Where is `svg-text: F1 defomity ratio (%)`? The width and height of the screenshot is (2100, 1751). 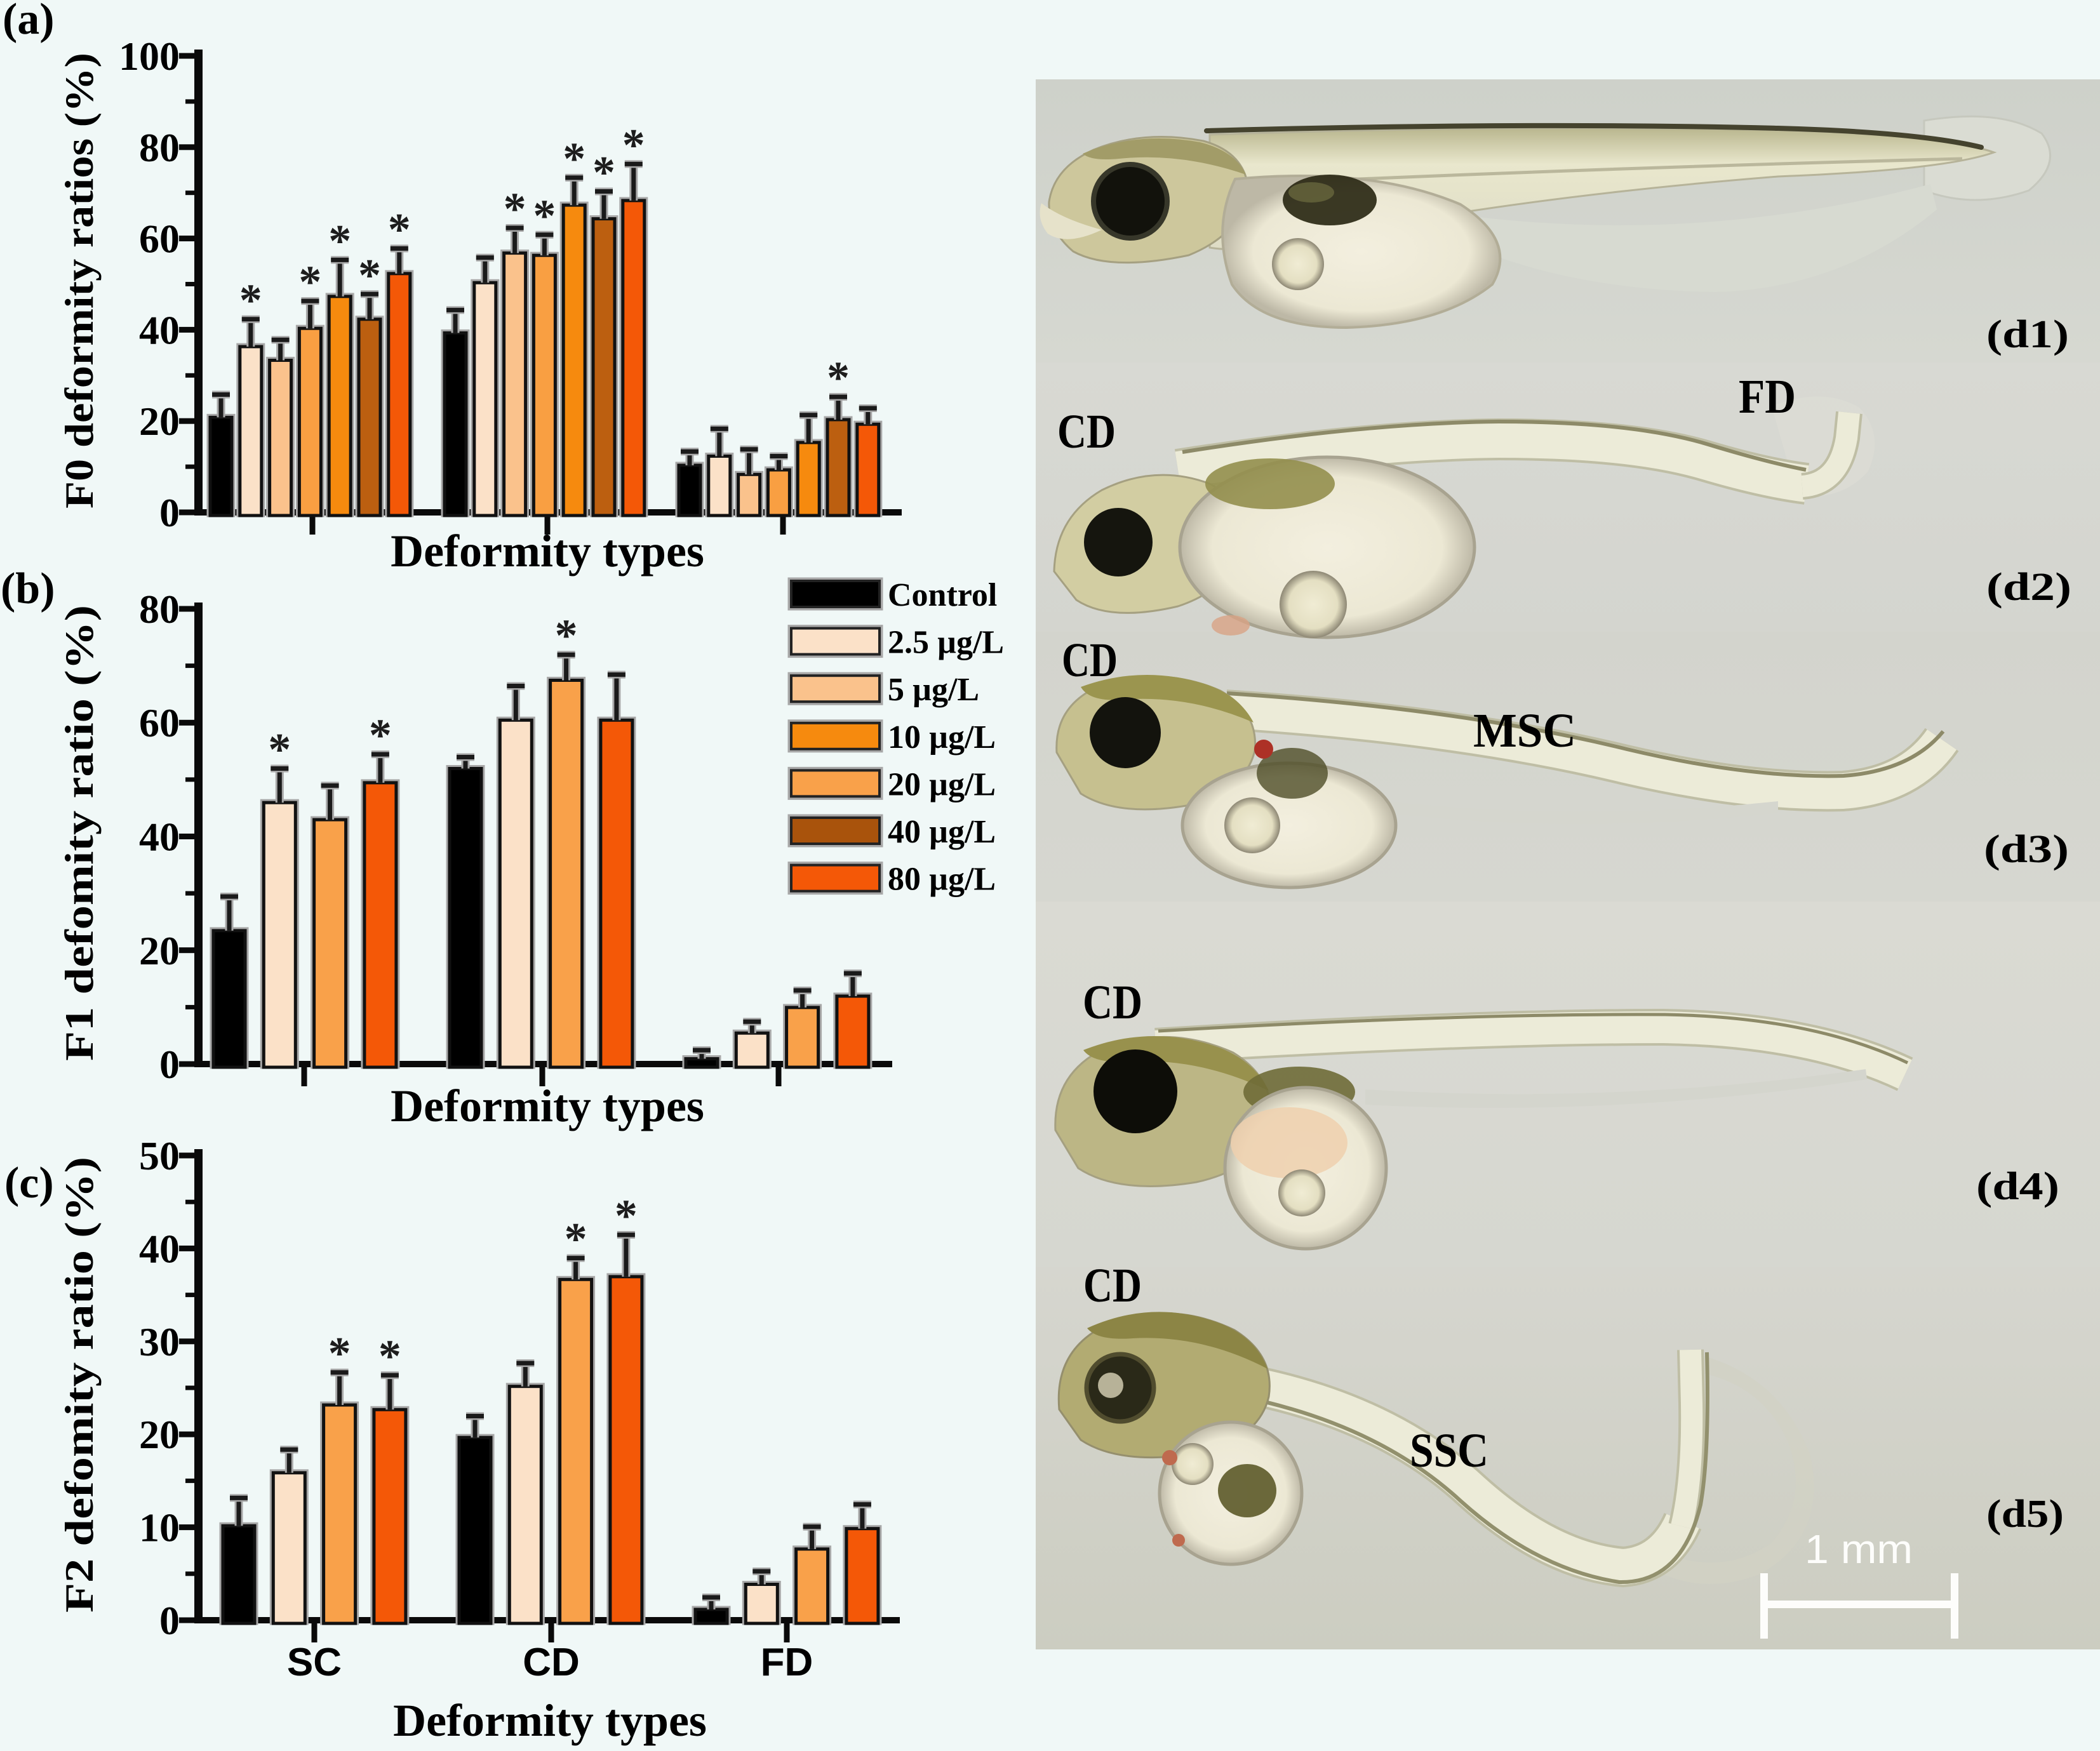
svg-text: F1 defomity ratio (%) is located at coordinates (79, 833).